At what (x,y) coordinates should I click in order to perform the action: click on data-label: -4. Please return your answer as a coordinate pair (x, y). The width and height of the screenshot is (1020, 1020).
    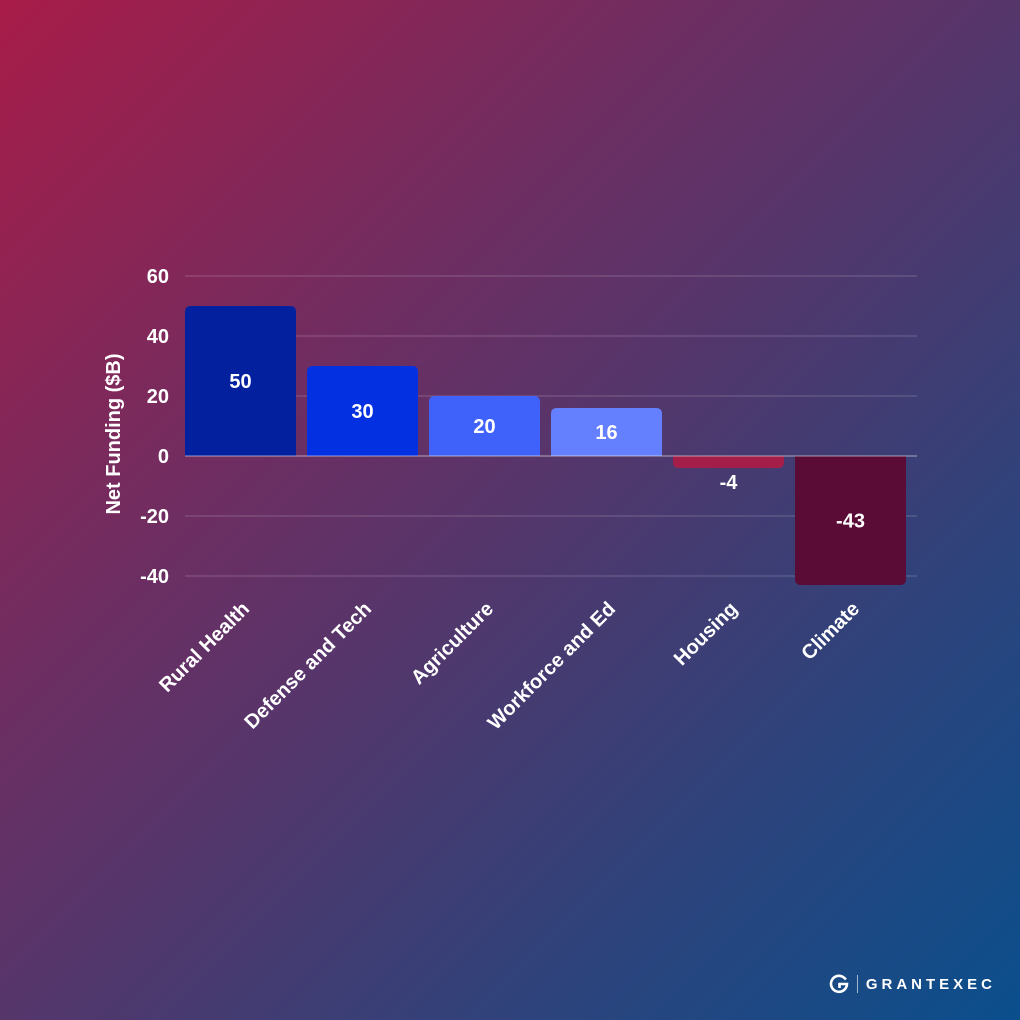
    Looking at the image, I should click on (729, 483).